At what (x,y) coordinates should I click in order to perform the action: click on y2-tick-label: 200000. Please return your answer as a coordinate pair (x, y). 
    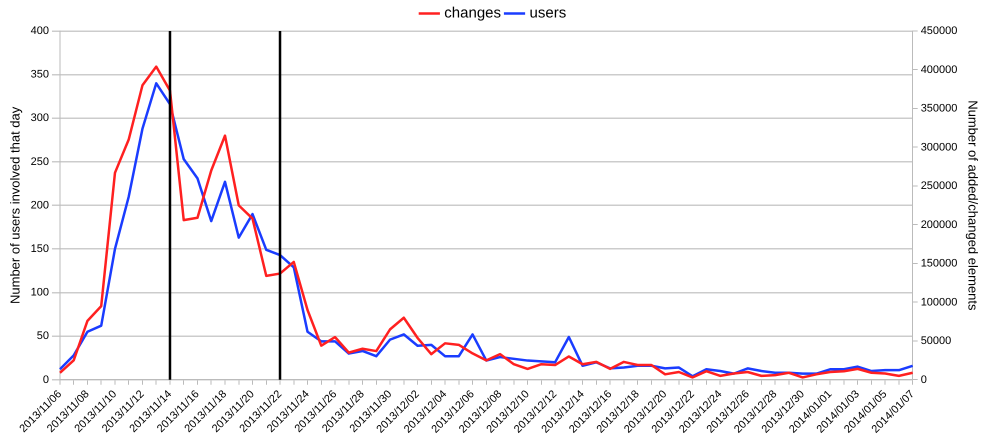
    Looking at the image, I should click on (939, 224).